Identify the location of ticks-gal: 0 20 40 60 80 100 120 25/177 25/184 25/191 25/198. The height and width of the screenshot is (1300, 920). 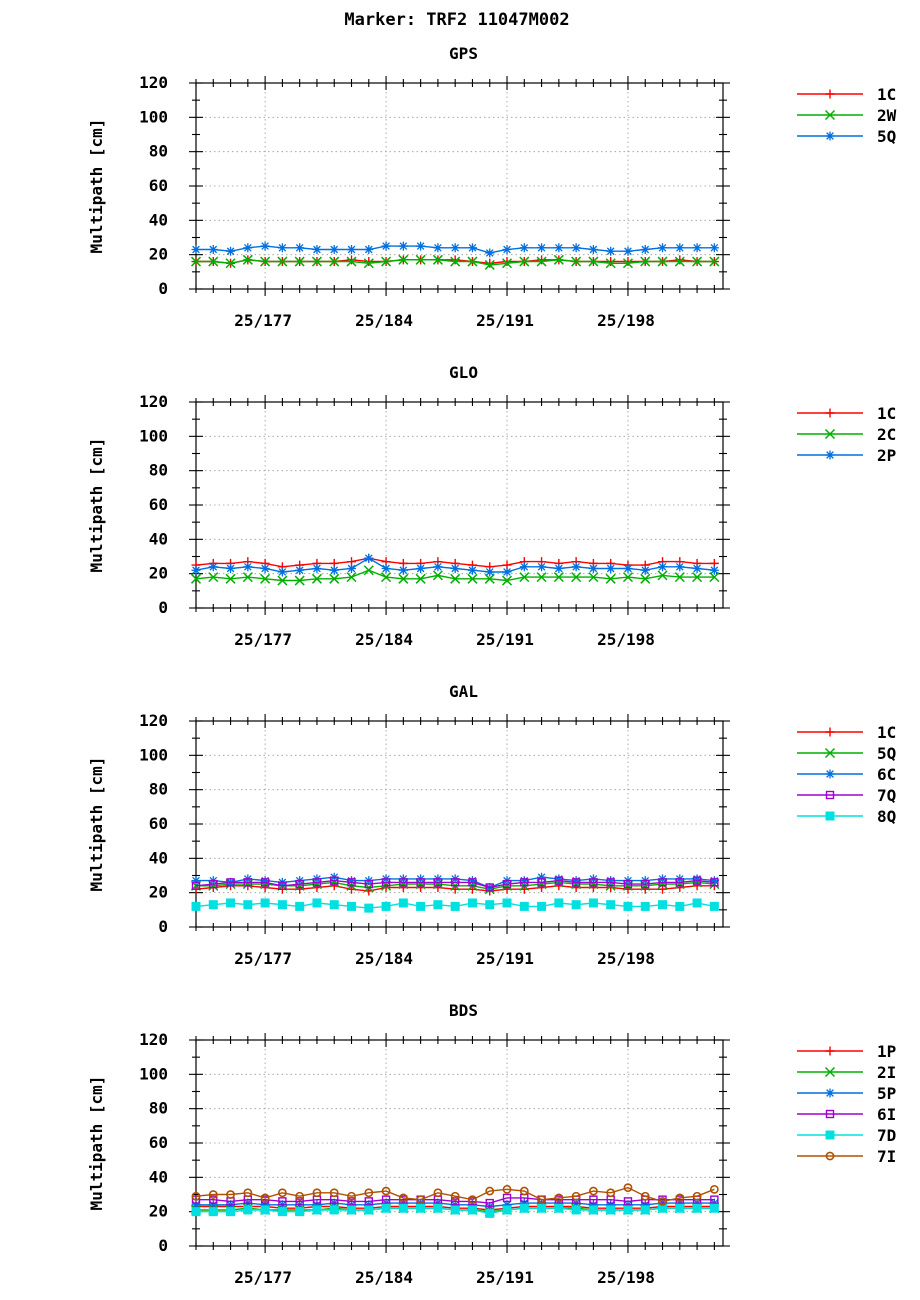
(434, 839).